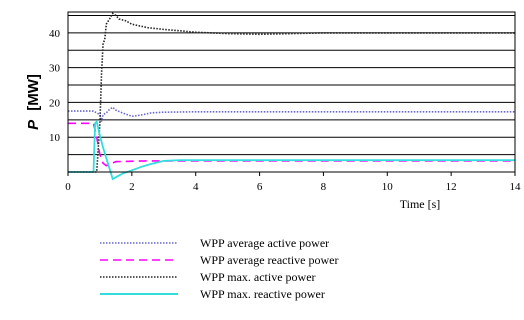 This screenshot has height=320, width=524. Describe the element at coordinates (260, 187) in the screenshot. I see `x-tick-label: 6` at that location.